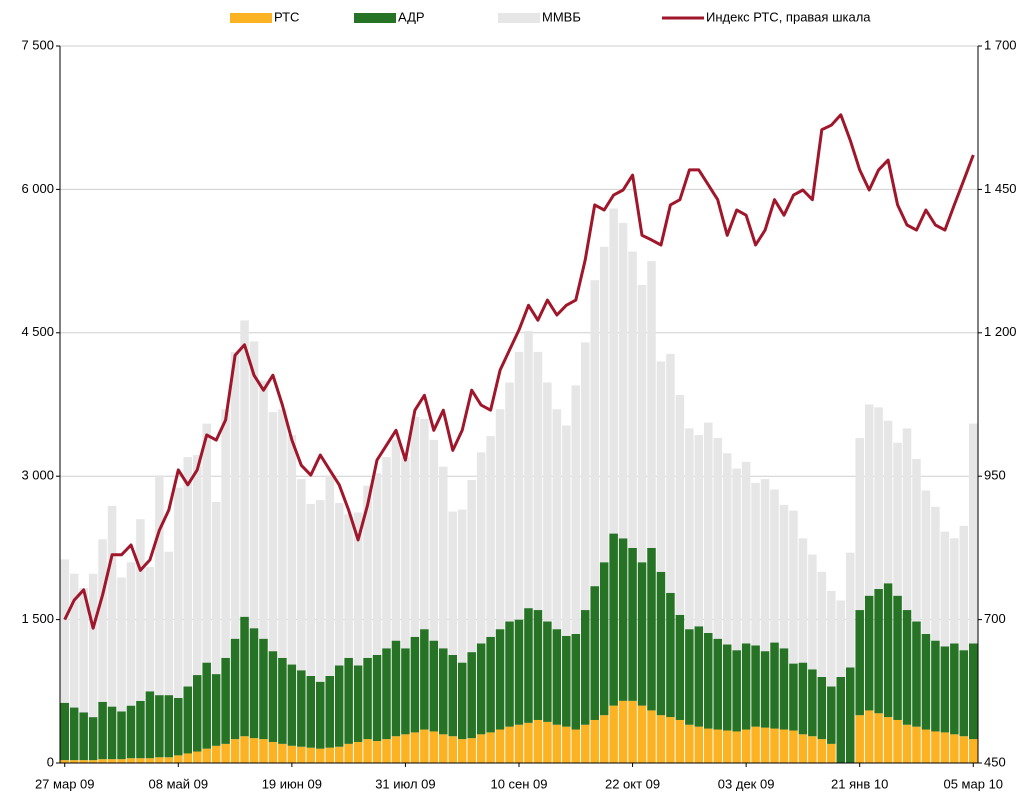  I want to click on legend-swatch, so click(375, 18).